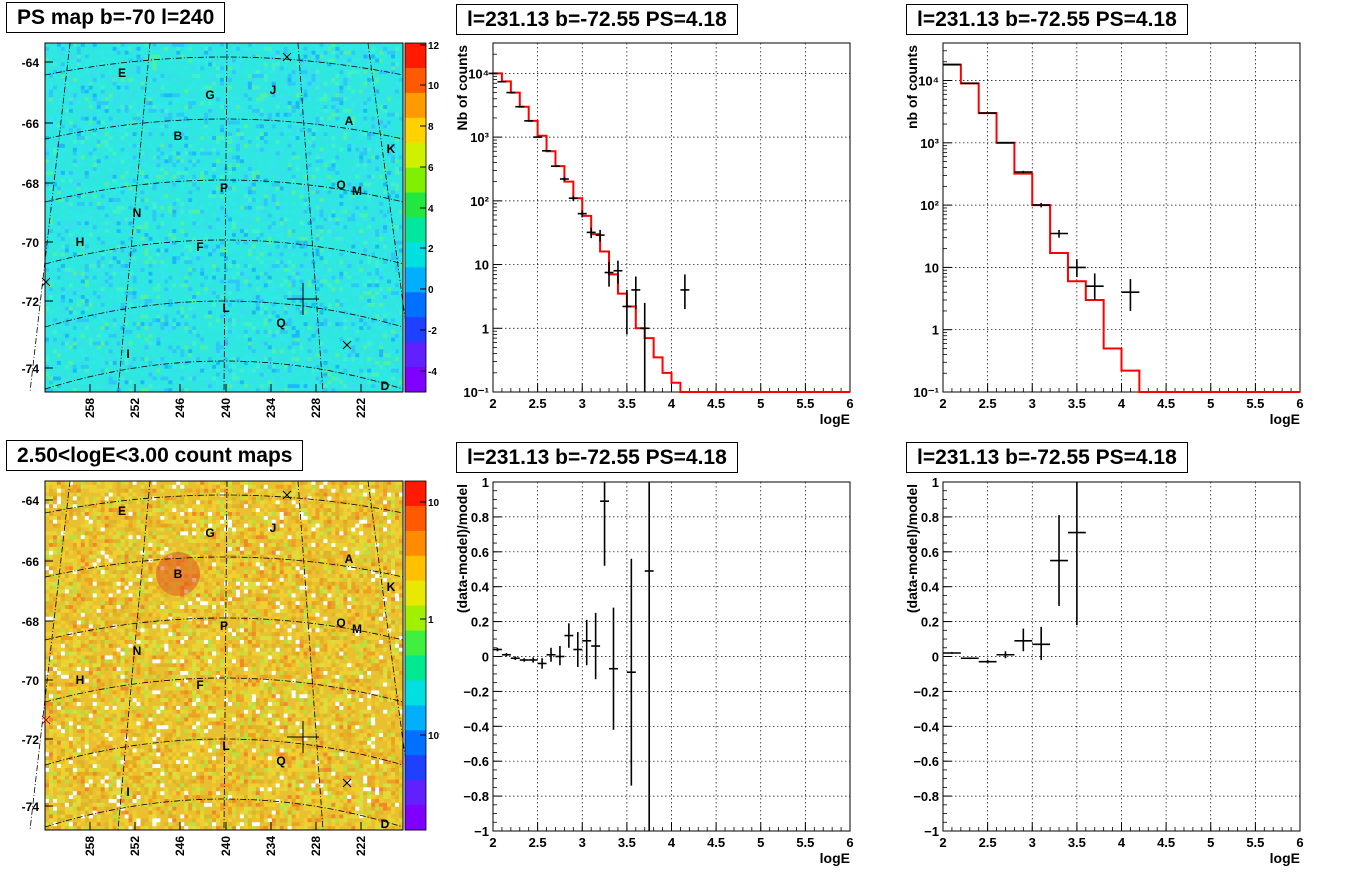 This screenshot has height=876, width=1348. I want to click on y-tick-label: 10⁻¹, so click(926, 392).